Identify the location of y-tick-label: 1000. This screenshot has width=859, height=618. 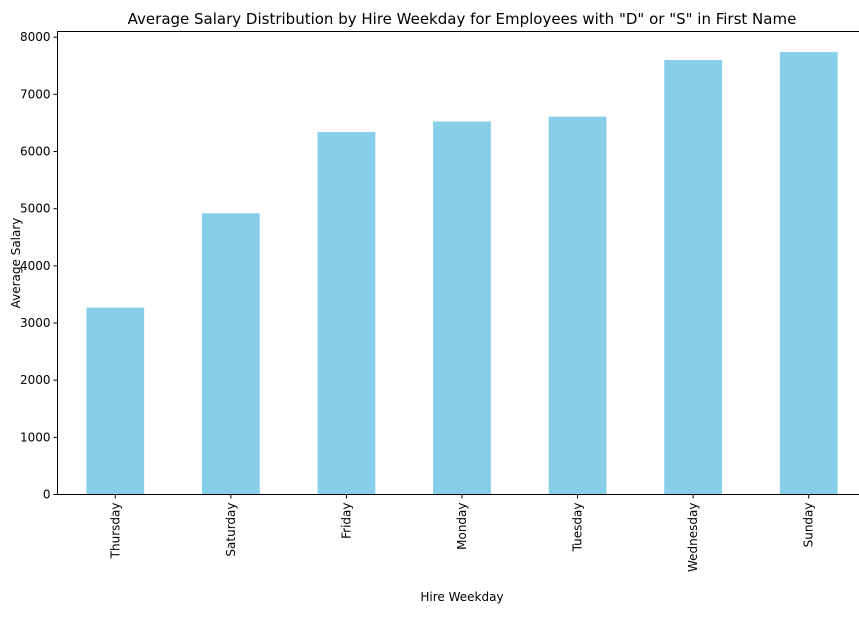
(35, 437).